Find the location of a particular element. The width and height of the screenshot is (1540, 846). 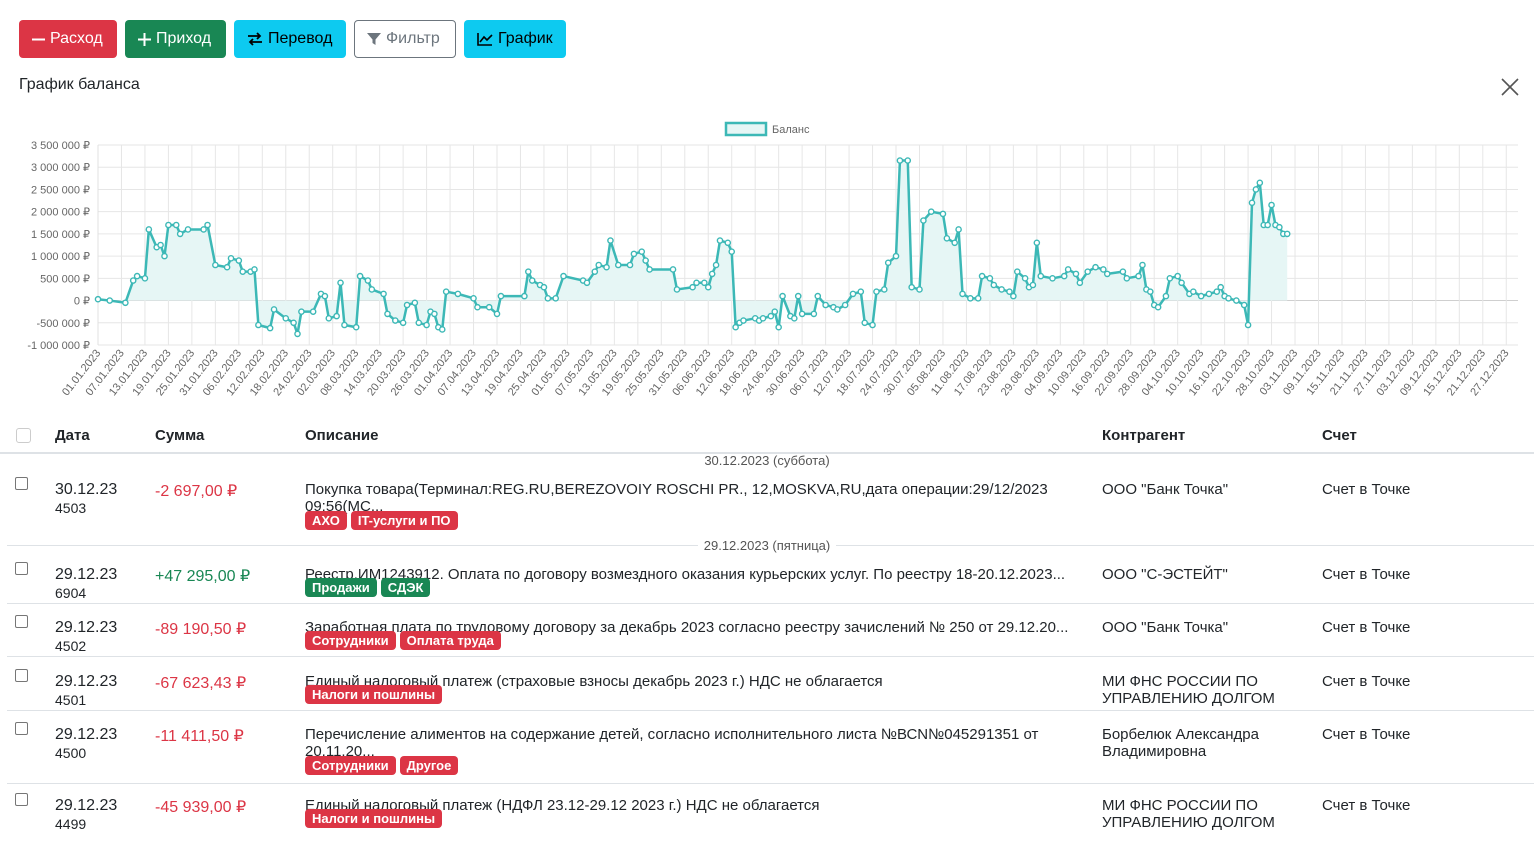

row-amount: -45 939,00 ₽ is located at coordinates (201, 807).